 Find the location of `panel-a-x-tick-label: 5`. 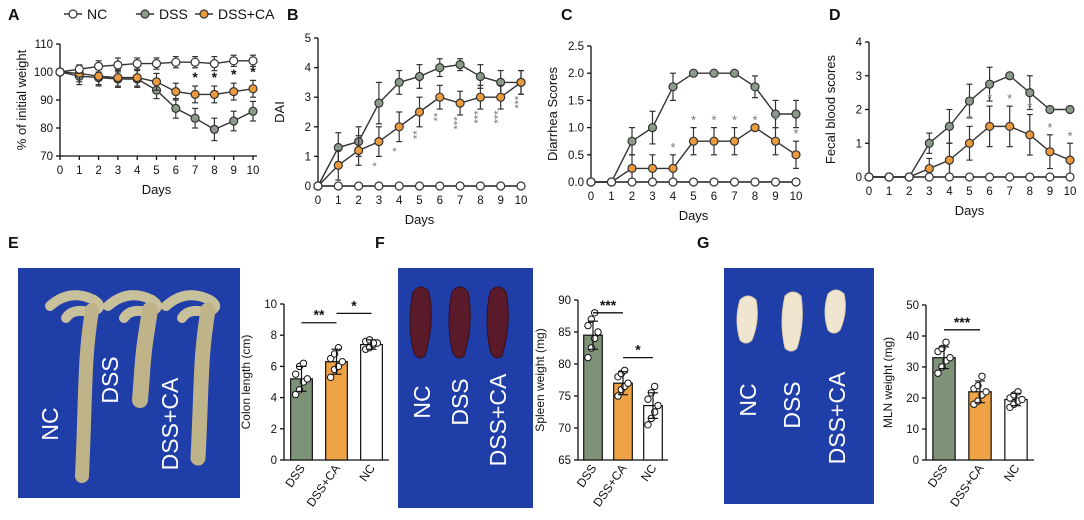

panel-a-x-tick-label: 5 is located at coordinates (156, 171).